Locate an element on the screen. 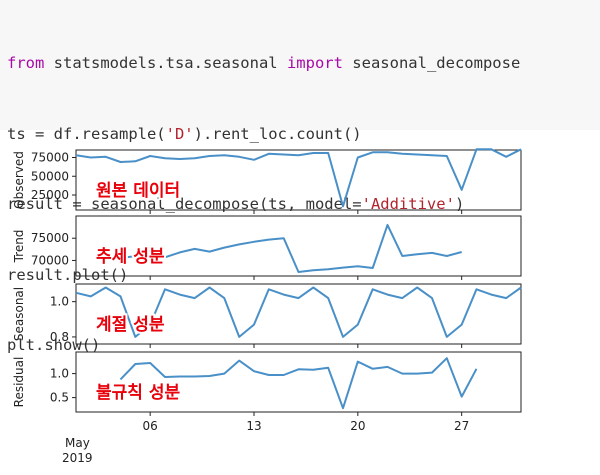 Image resolution: width=600 pixels, height=475 pixels. y-axis-label: Residual is located at coordinates (19, 382).